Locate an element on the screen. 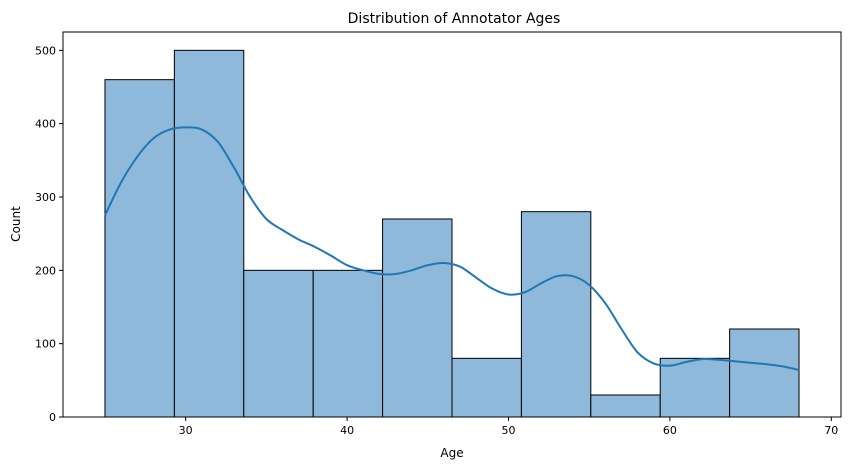 Image resolution: width=856 pixels, height=470 pixels. x-tick-label: 50 is located at coordinates (508, 430).